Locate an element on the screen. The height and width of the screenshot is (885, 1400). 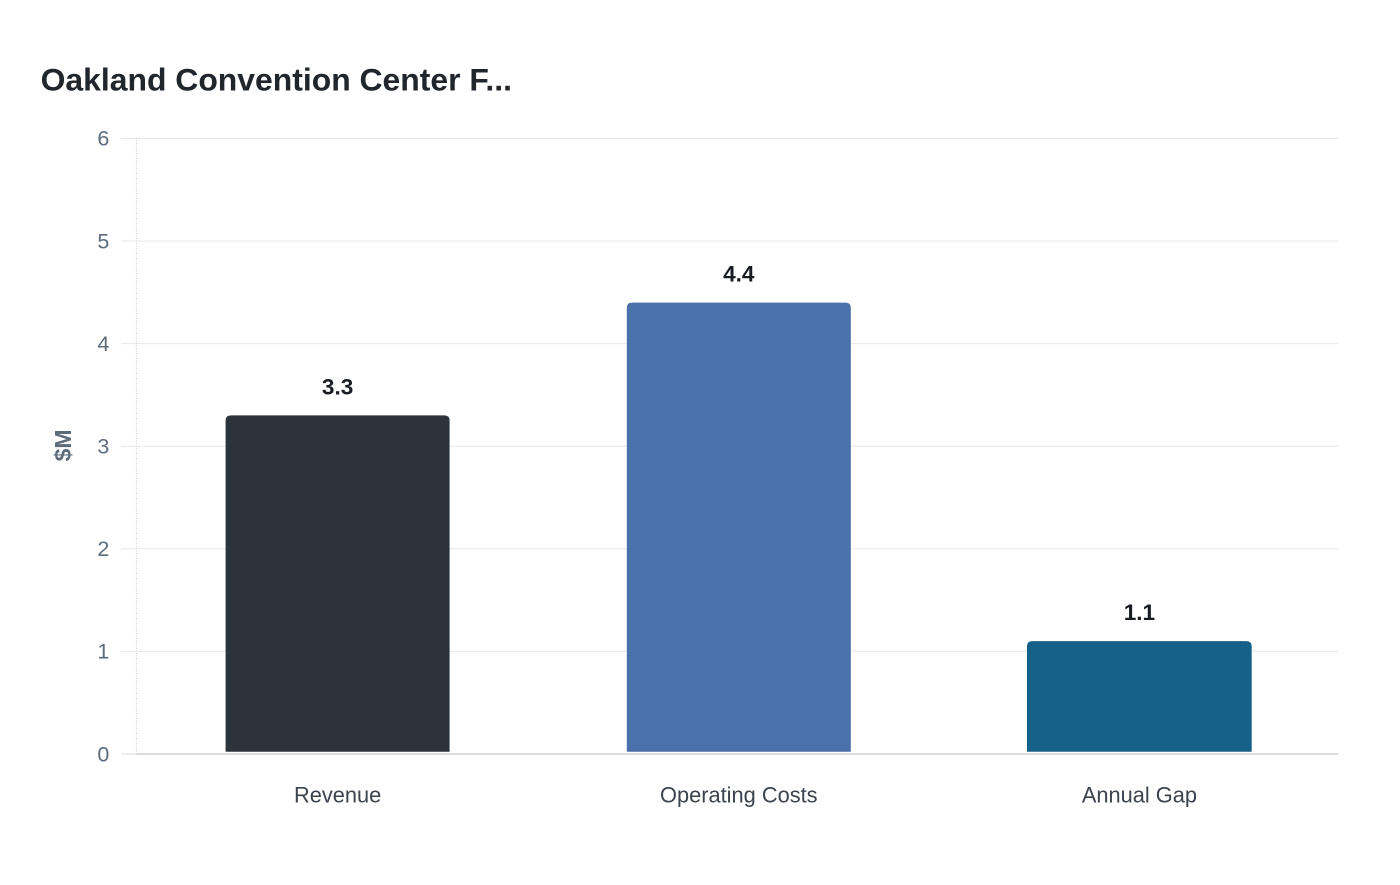
svg-text: Operating Costs is located at coordinates (739, 794).